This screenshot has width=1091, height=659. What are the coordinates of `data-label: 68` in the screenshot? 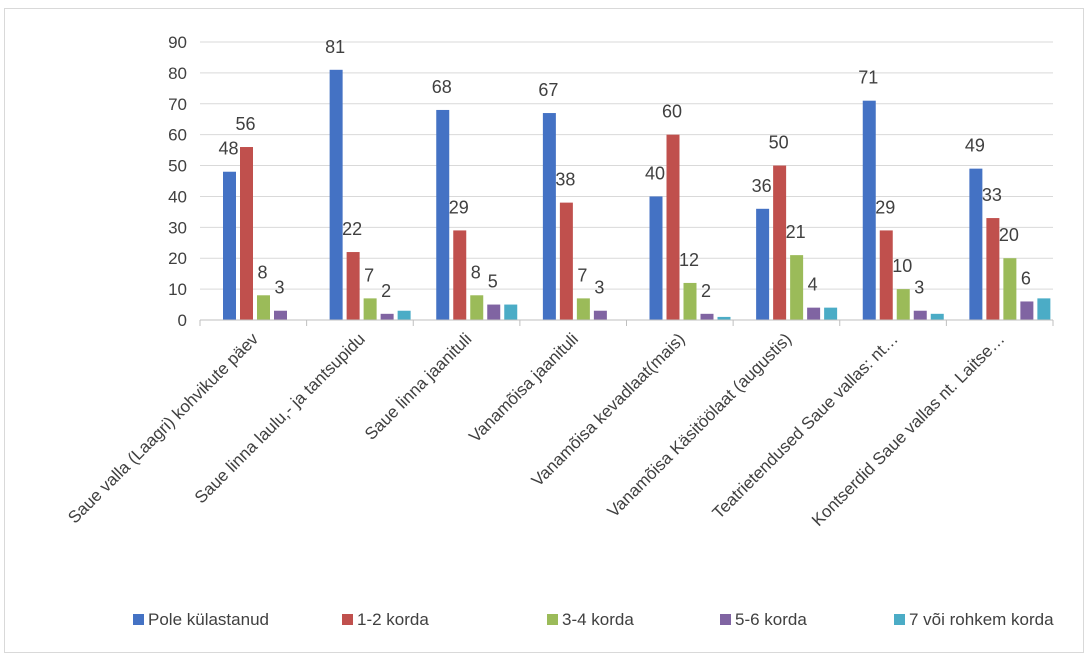 It's located at (442, 87).